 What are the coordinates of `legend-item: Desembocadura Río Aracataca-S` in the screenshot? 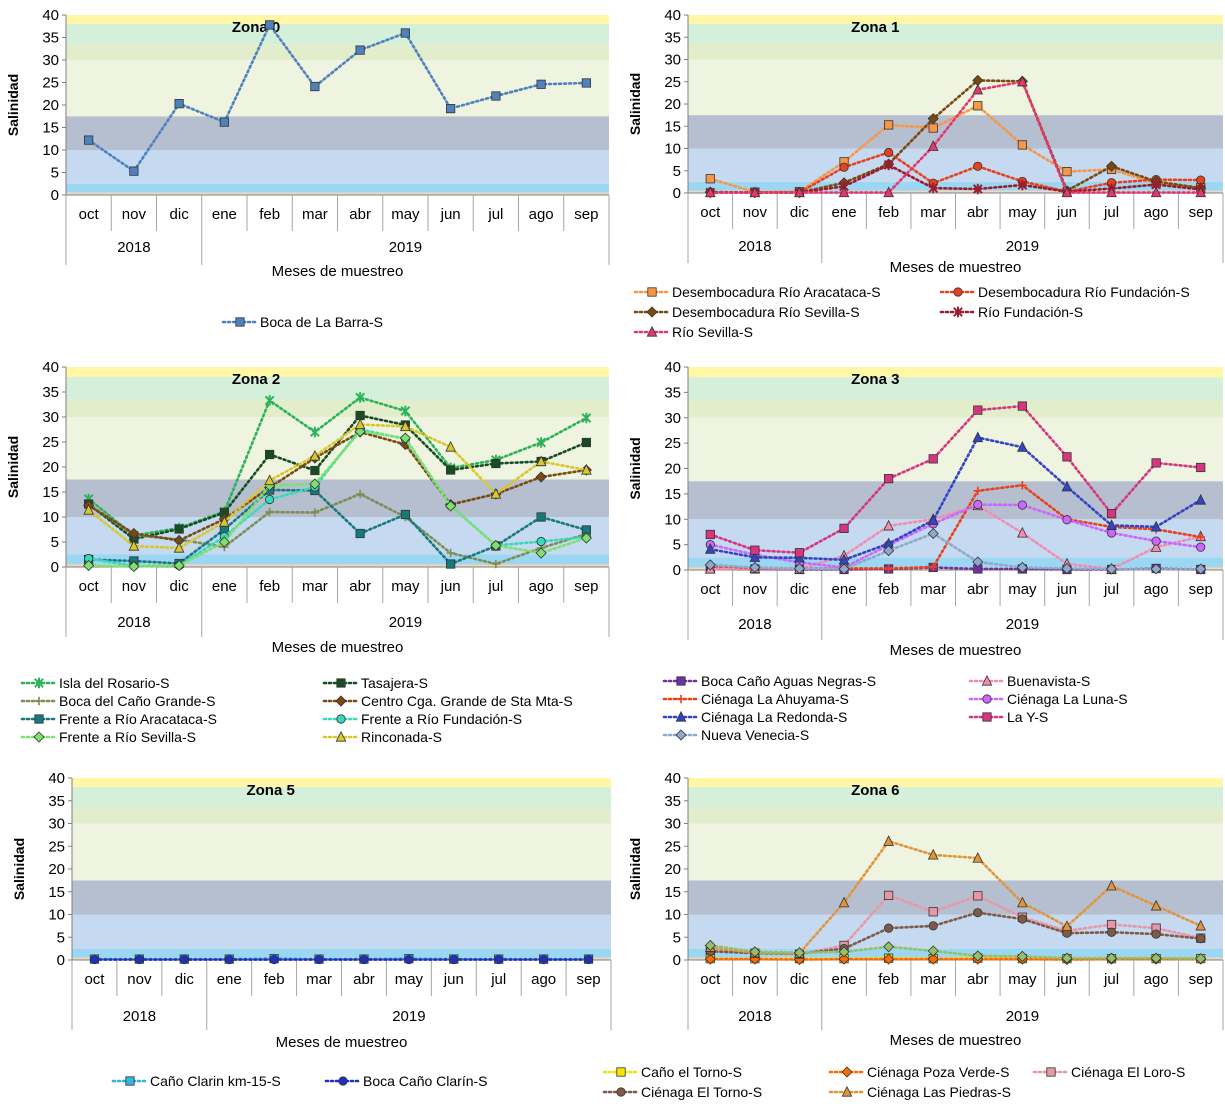 It's located at (757, 292).